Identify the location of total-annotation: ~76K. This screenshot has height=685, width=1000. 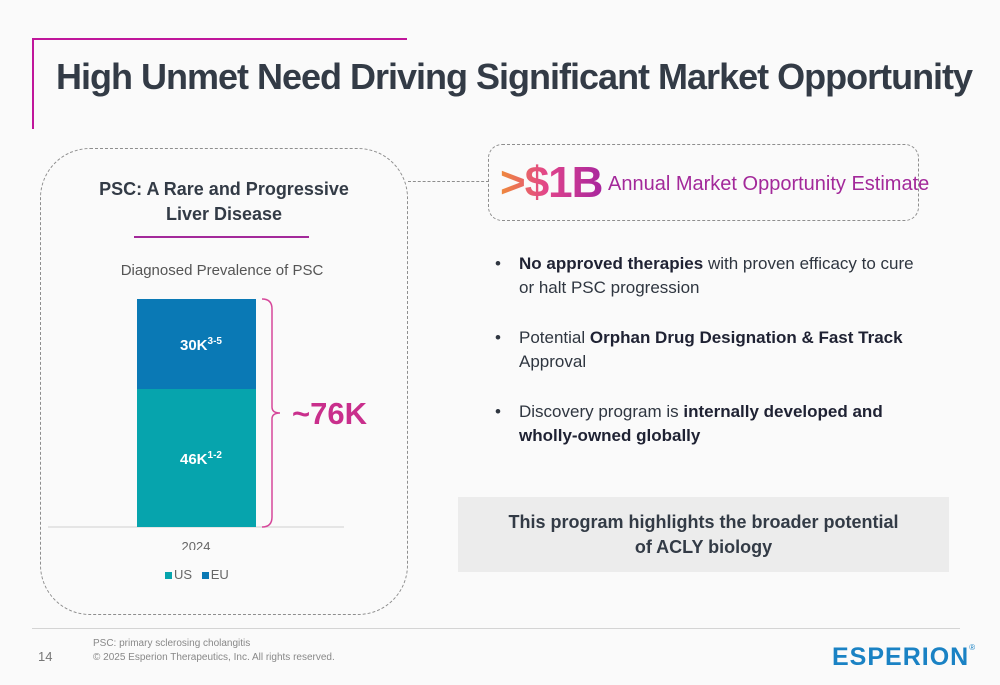
(330, 413).